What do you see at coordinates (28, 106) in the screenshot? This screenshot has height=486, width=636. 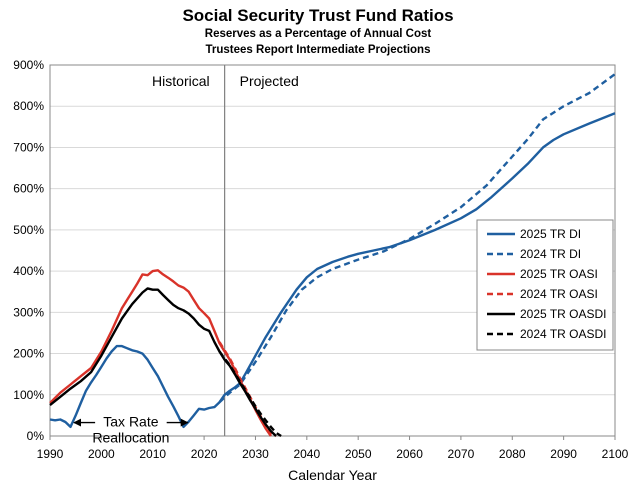 I see `y-tick-label: 800%` at bounding box center [28, 106].